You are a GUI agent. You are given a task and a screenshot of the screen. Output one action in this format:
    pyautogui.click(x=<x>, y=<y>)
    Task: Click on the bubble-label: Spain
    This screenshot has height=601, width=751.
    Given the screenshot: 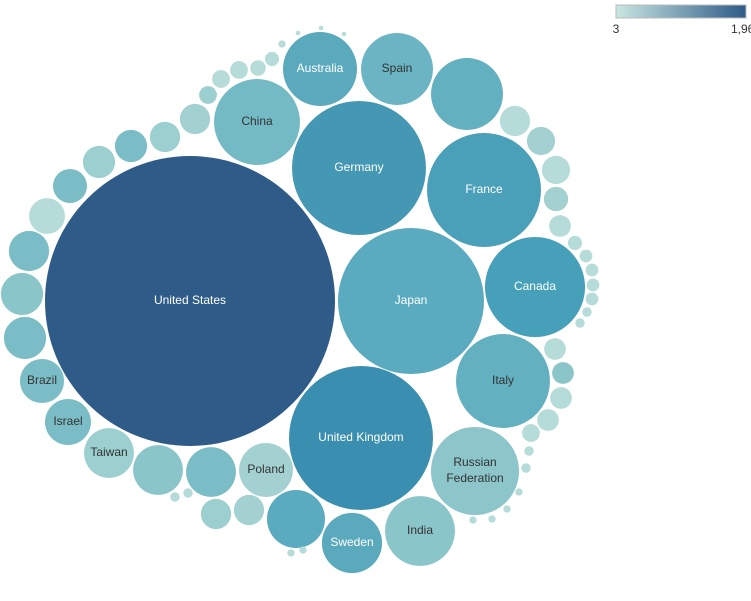 What is the action you would take?
    pyautogui.click(x=397, y=68)
    